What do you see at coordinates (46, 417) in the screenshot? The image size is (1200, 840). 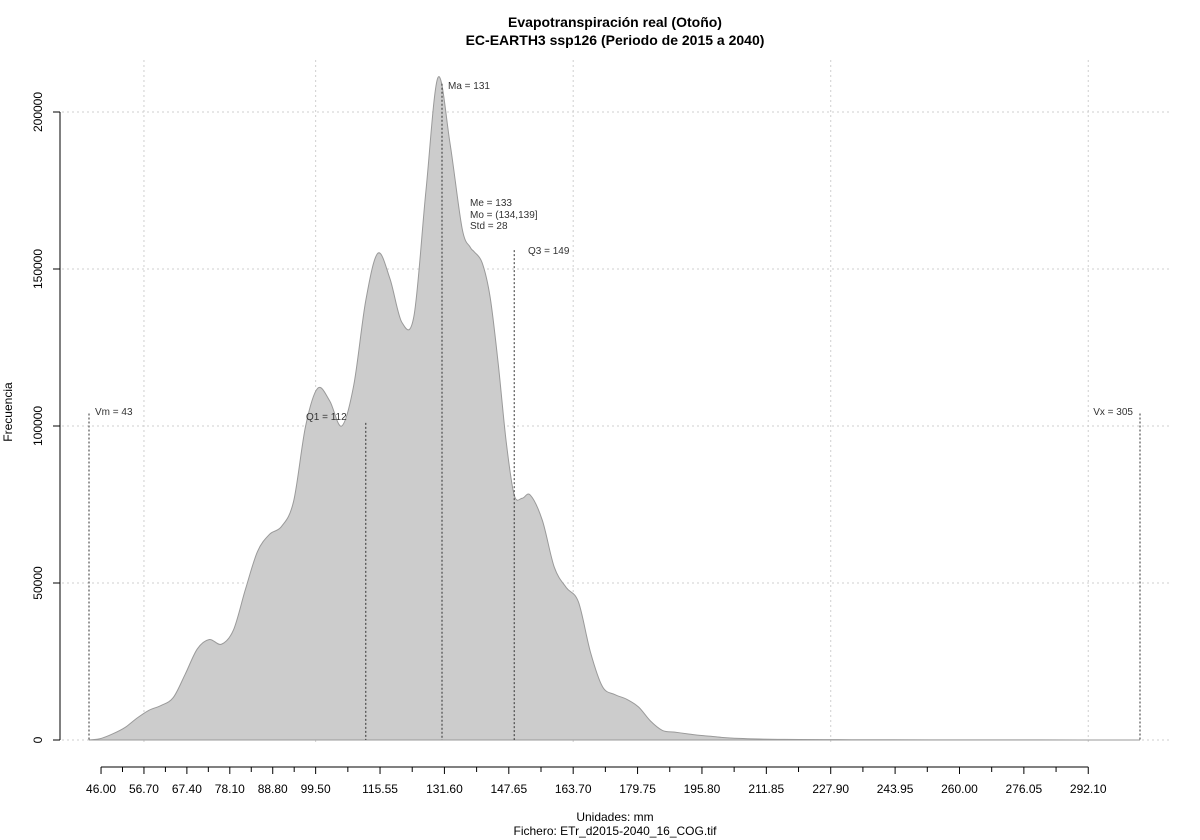 I see `y-axis: 0 50000 100000 150000 200000` at bounding box center [46, 417].